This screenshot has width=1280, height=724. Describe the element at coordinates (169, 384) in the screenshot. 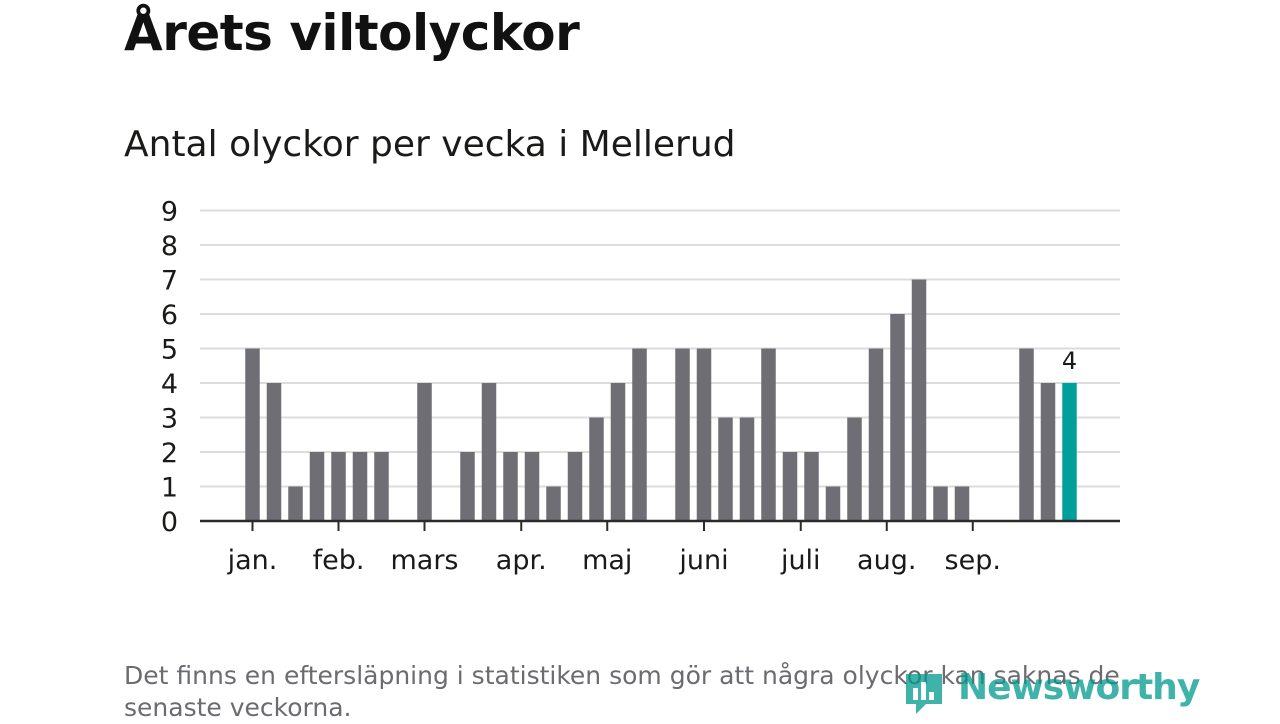

I see `y-tick-label: 4` at that location.